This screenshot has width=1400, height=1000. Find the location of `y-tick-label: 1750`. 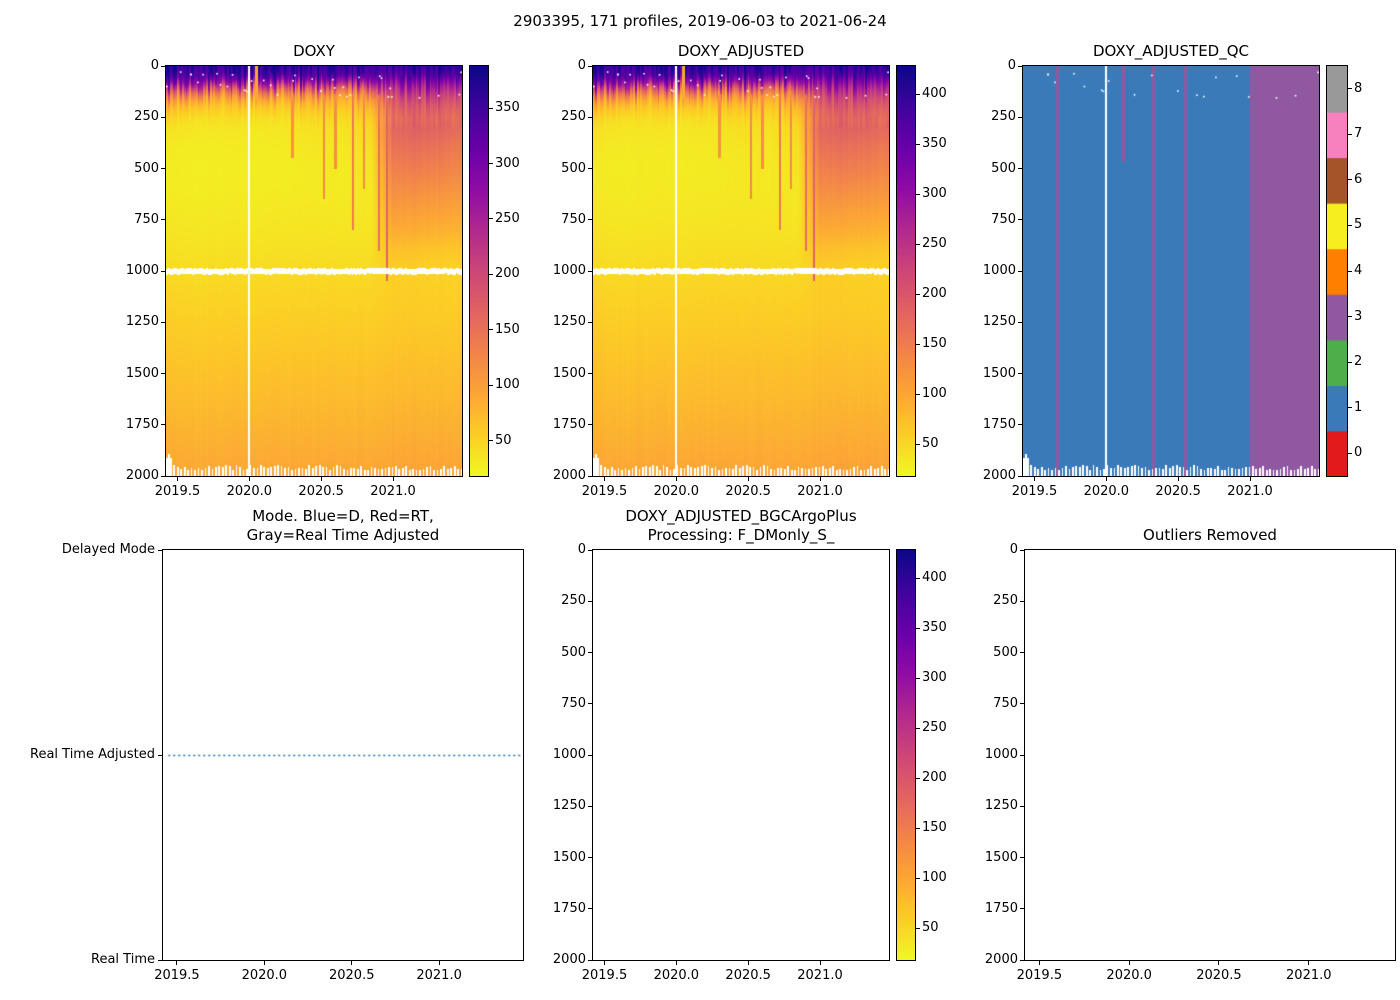

y-tick-label: 1750 is located at coordinates (1001, 908).